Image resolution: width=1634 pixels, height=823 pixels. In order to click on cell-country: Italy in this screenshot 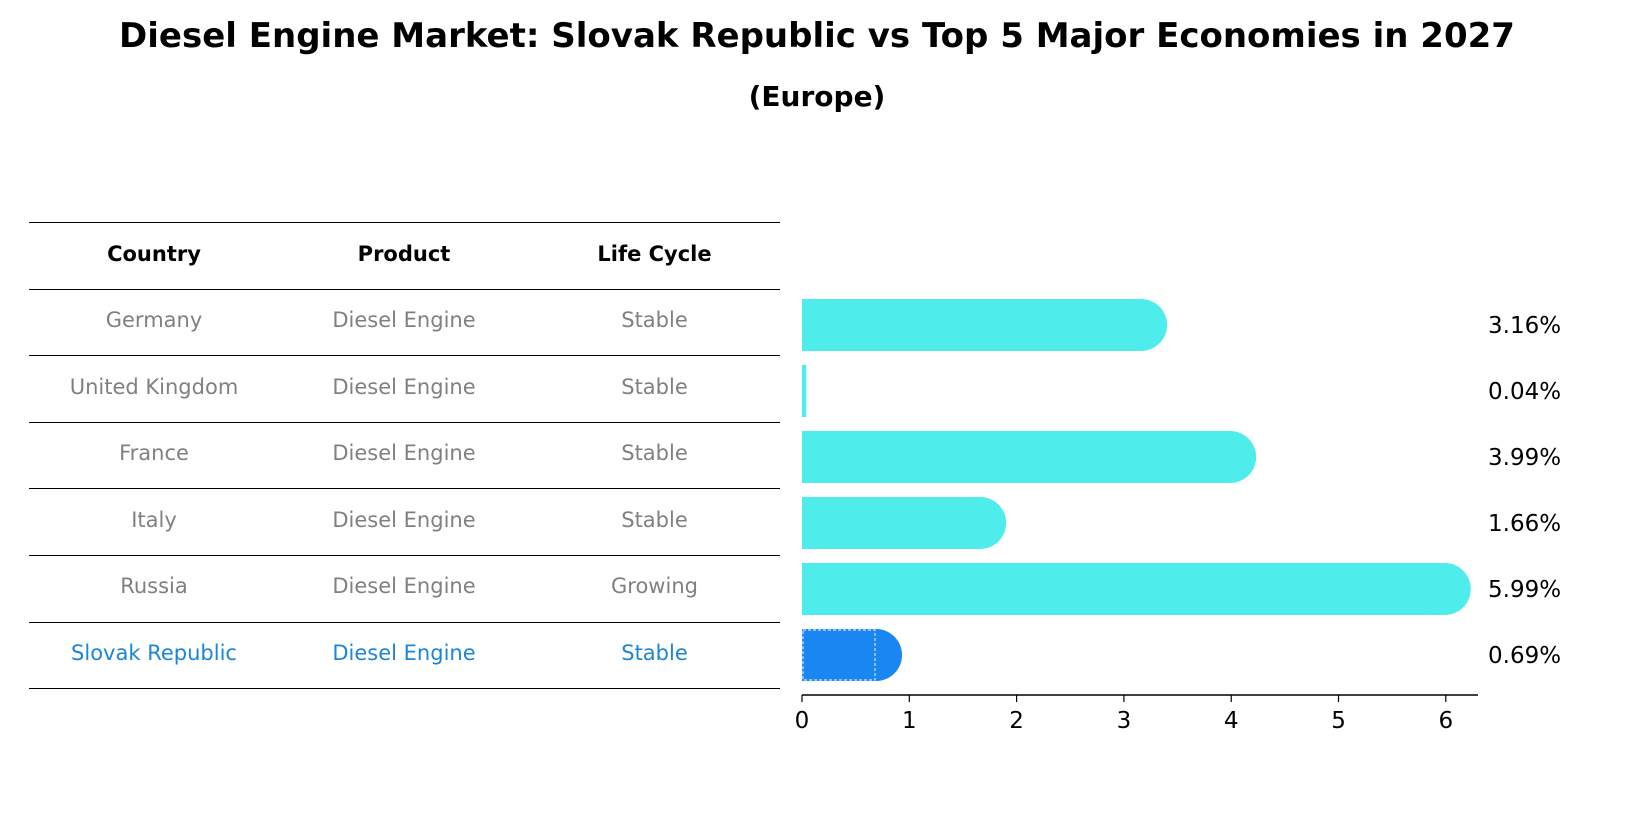, I will do `click(154, 519)`.